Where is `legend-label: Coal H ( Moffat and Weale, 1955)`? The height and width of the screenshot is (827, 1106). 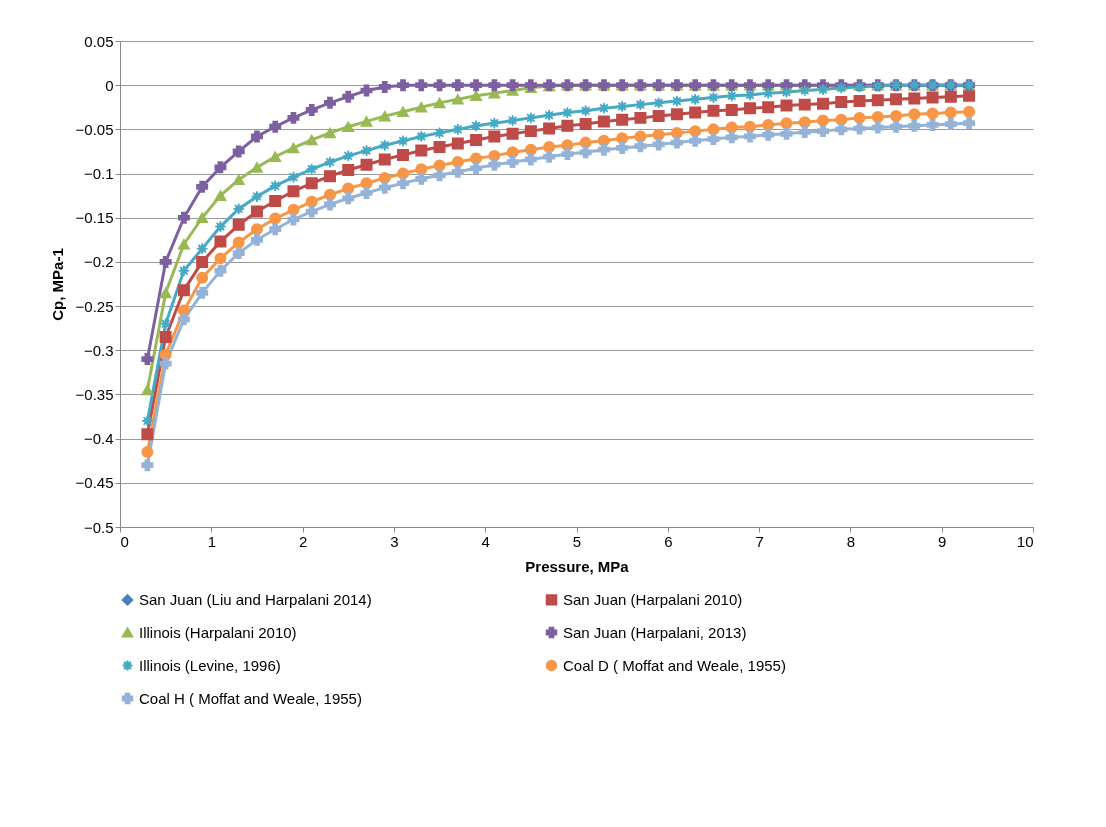
legend-label: Coal H ( Moffat and Weale, 1955) is located at coordinates (250, 698).